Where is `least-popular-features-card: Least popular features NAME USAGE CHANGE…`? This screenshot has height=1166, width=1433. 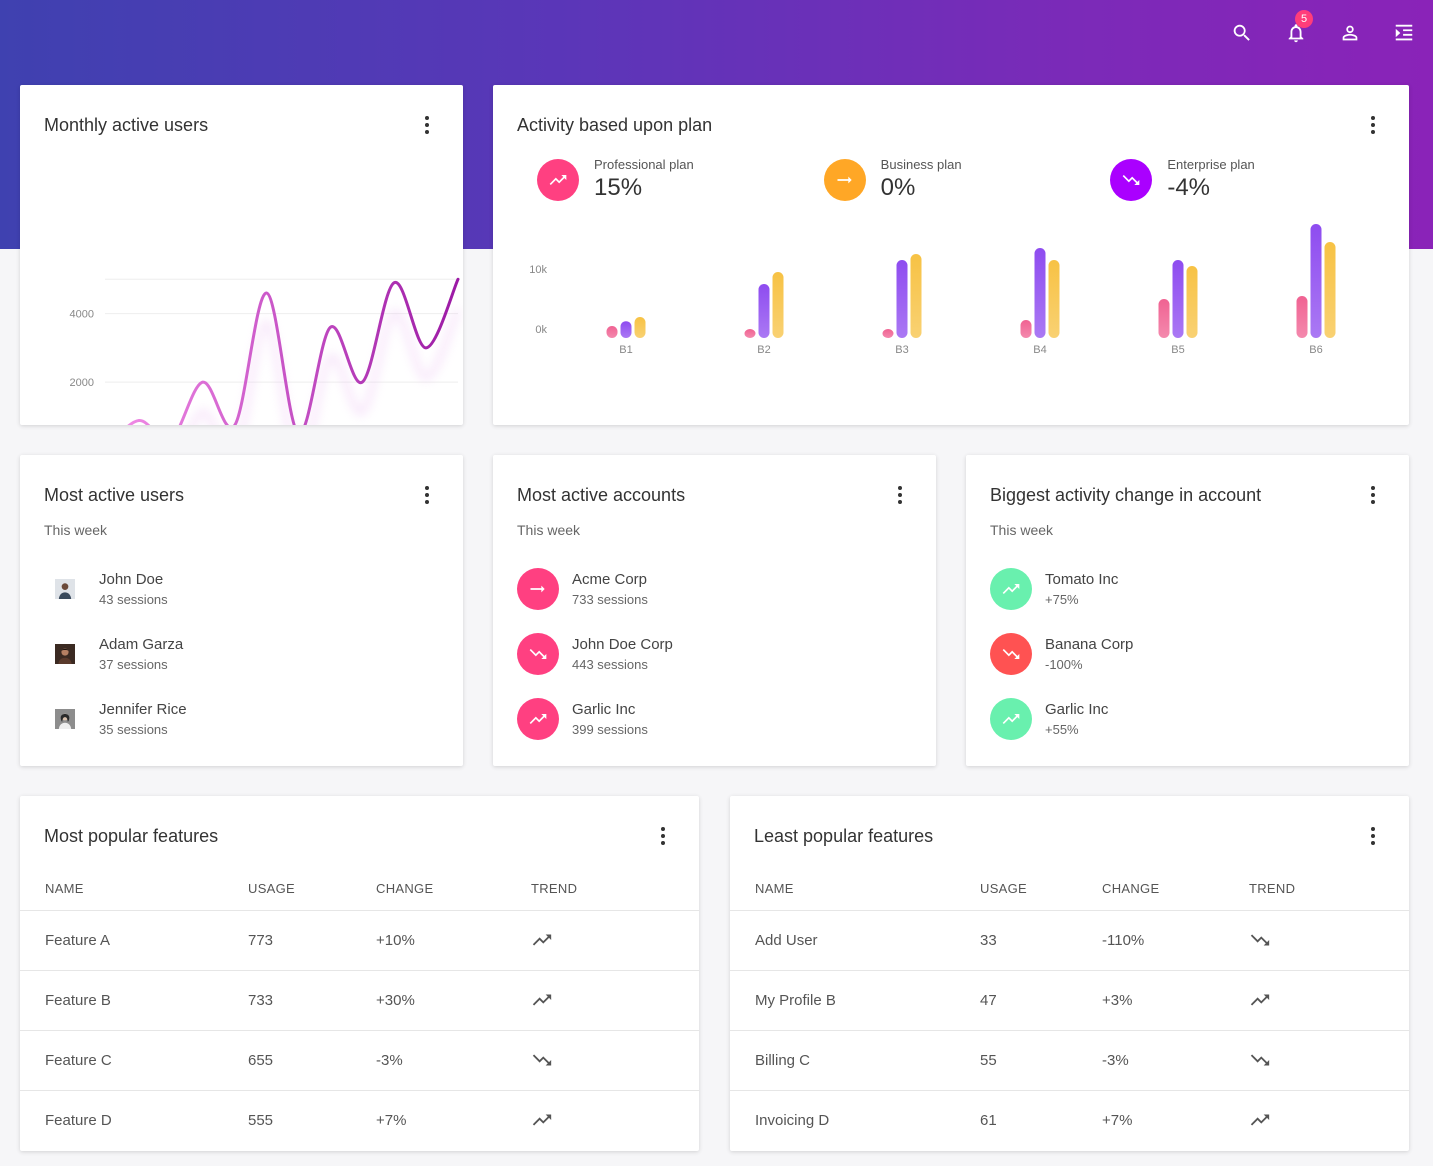 least-popular-features-card: Least popular features NAME USAGE CHANGE… is located at coordinates (1069, 973).